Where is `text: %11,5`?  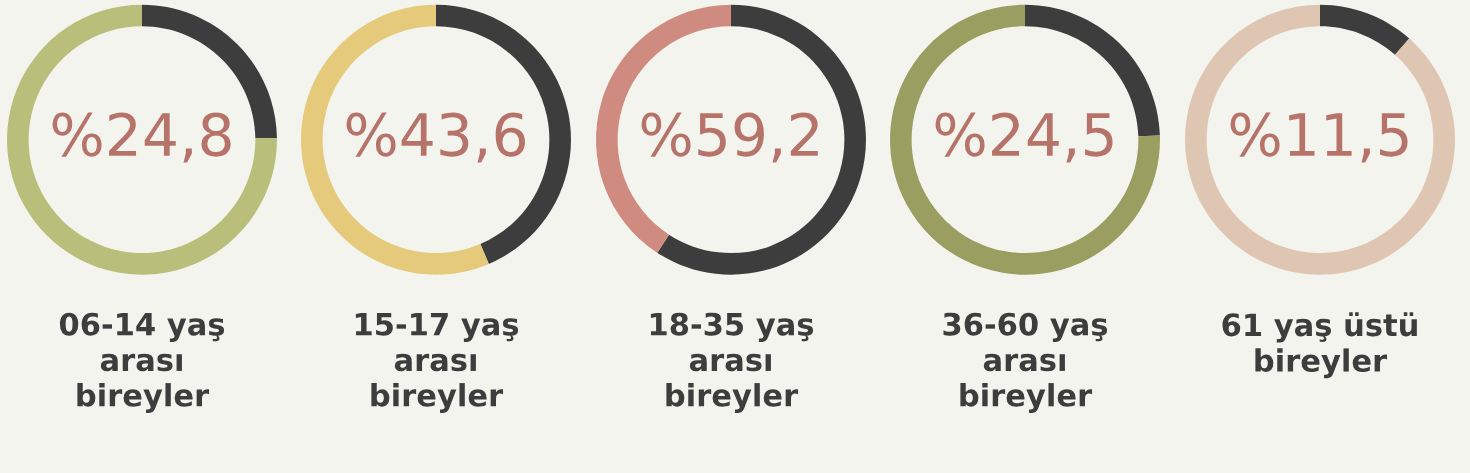
text: %11,5 is located at coordinates (1319, 137).